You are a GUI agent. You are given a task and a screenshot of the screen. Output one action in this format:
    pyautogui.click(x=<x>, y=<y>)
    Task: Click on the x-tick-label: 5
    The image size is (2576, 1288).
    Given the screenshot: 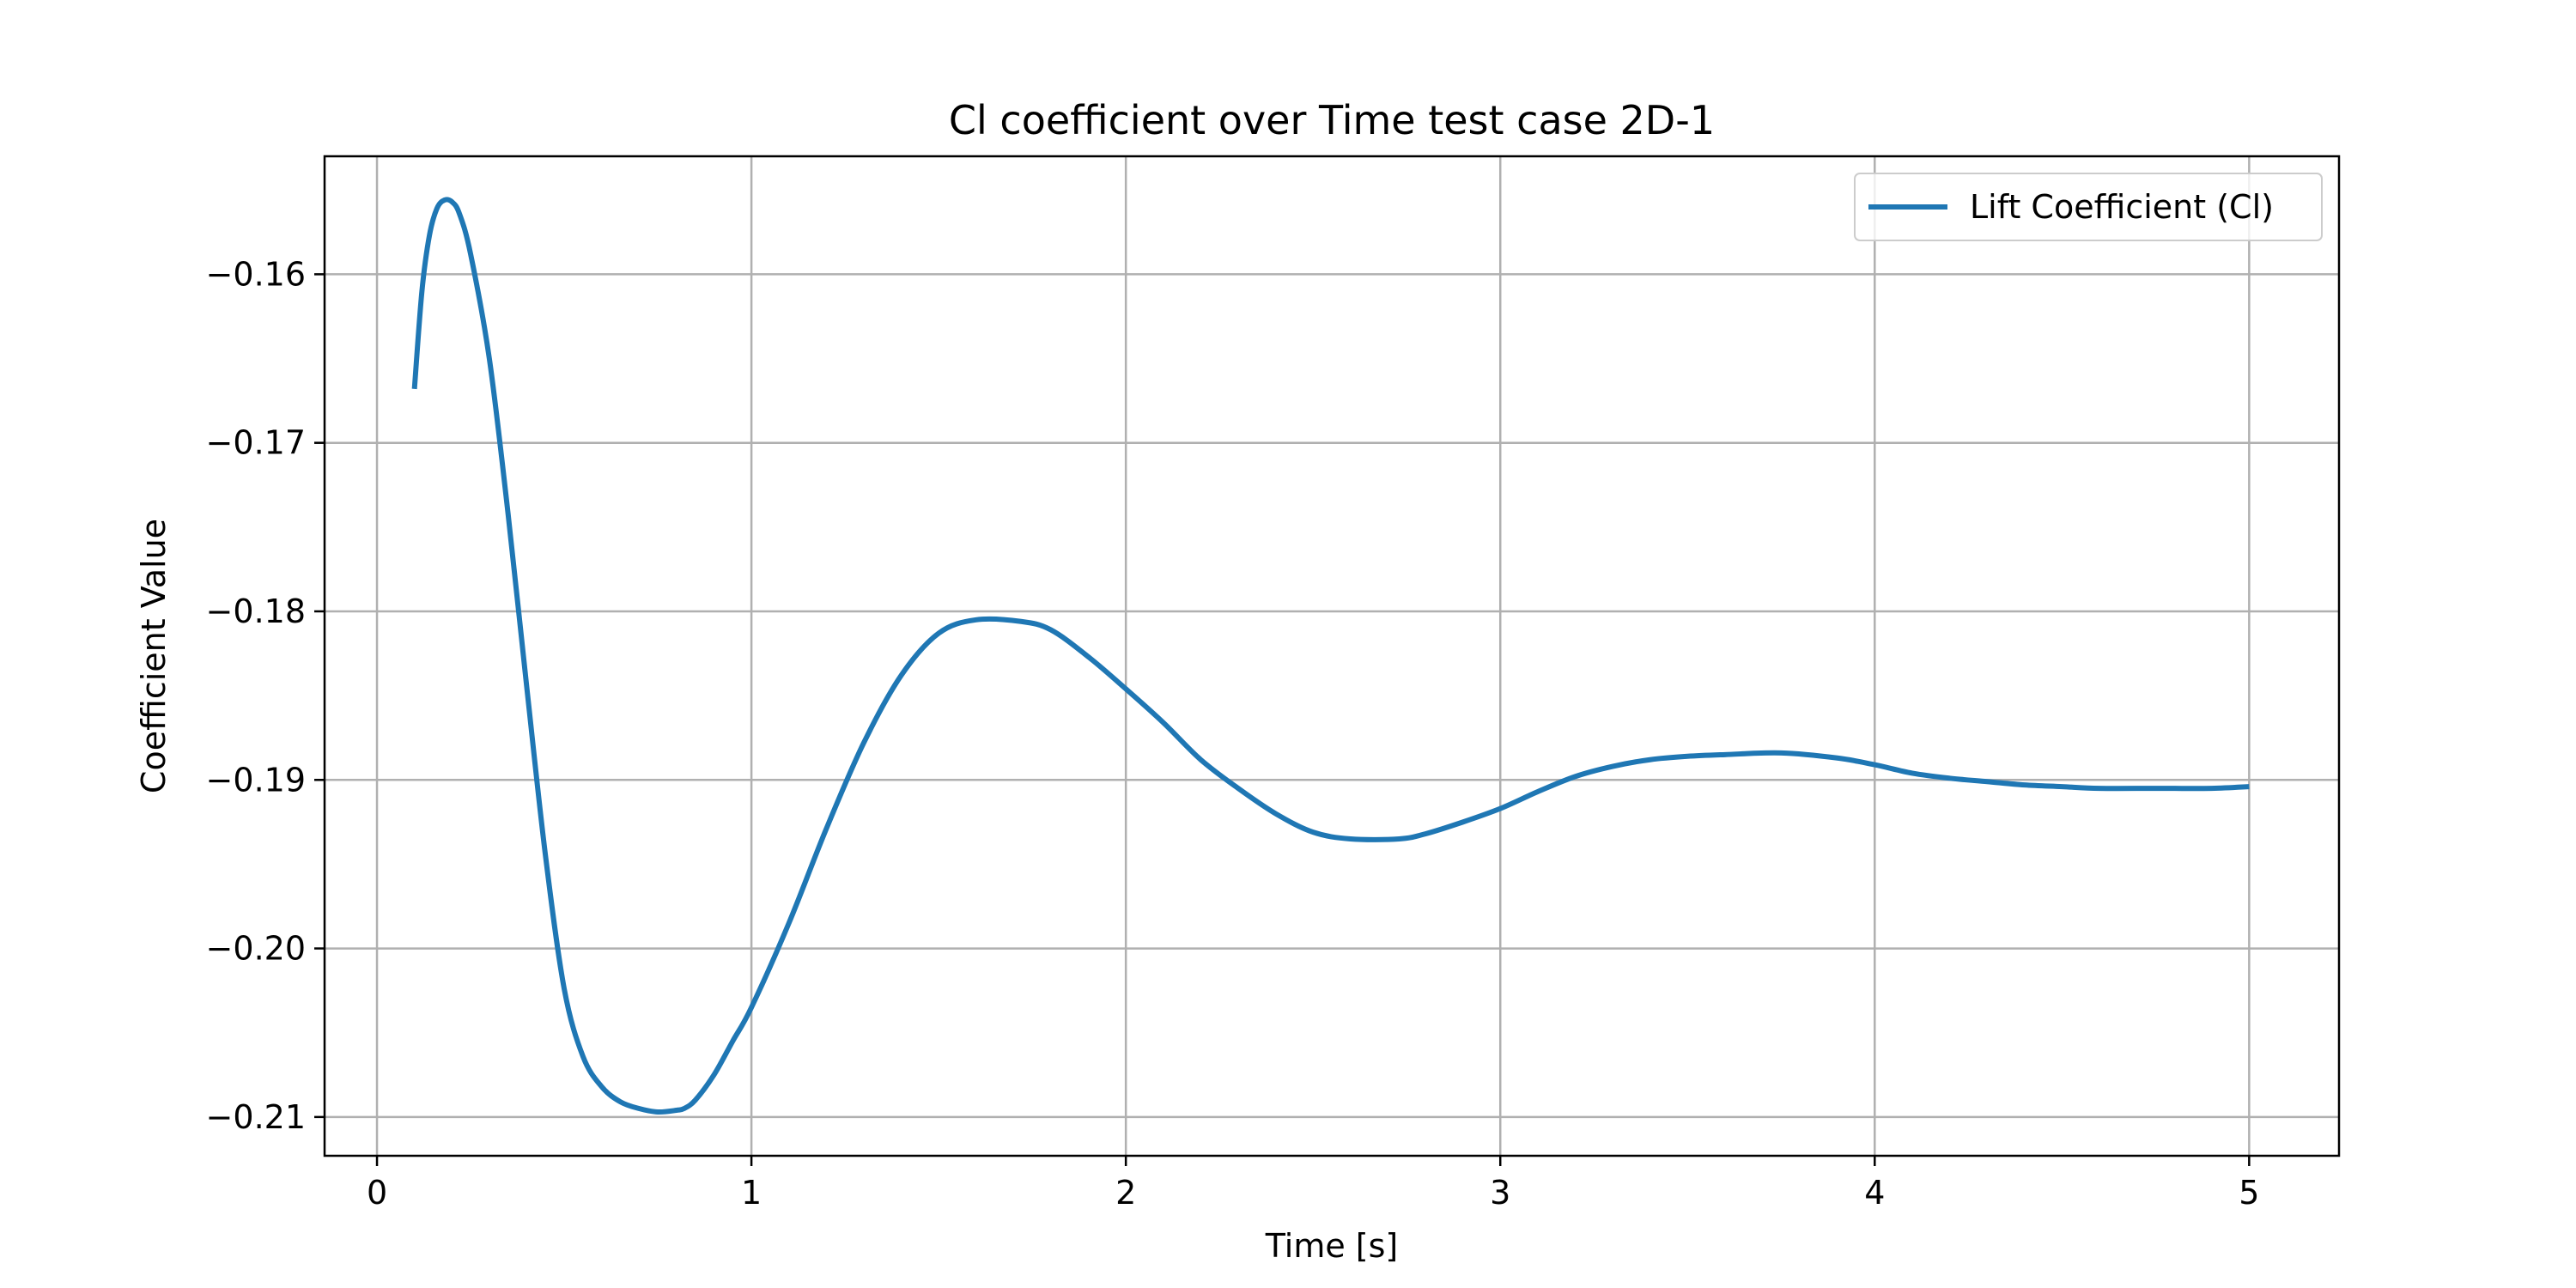 What is the action you would take?
    pyautogui.click(x=2249, y=1193)
    